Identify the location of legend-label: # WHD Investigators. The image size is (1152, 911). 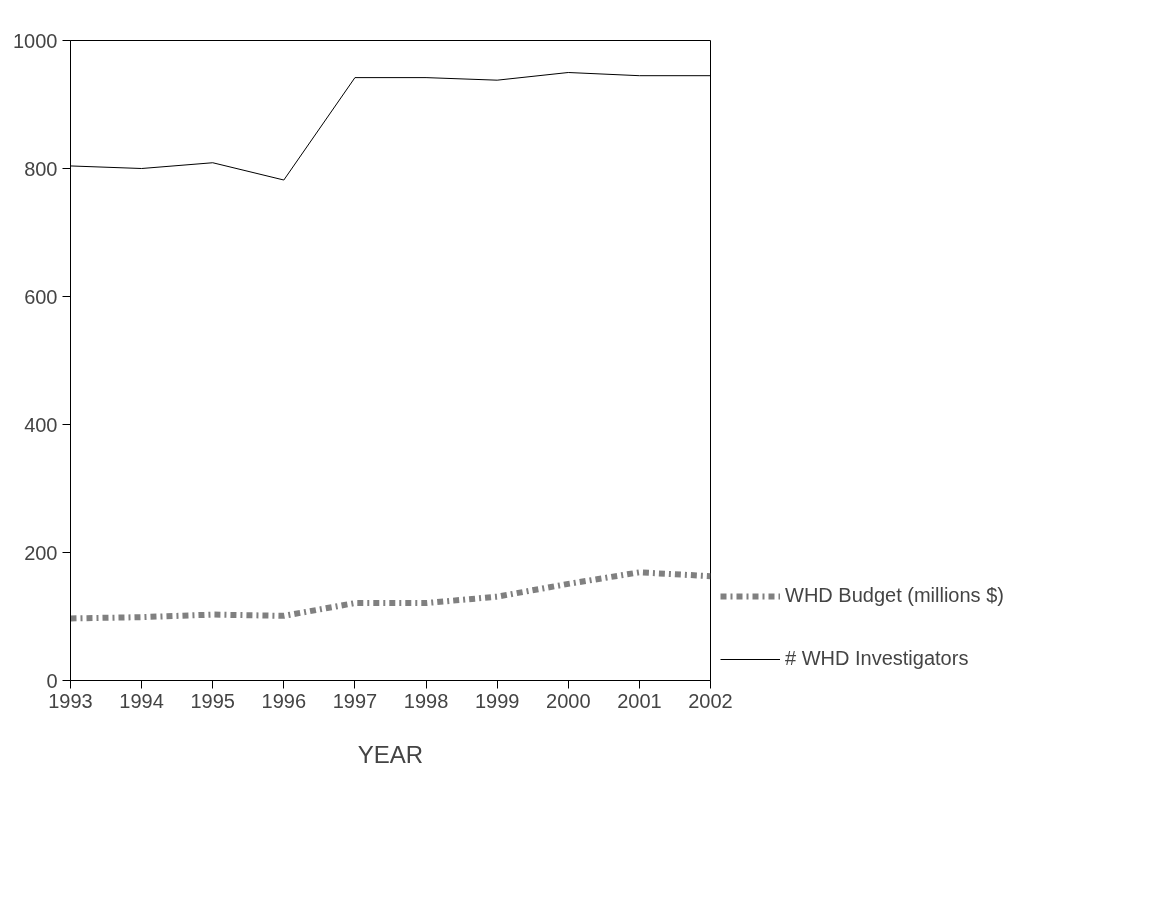
(877, 658).